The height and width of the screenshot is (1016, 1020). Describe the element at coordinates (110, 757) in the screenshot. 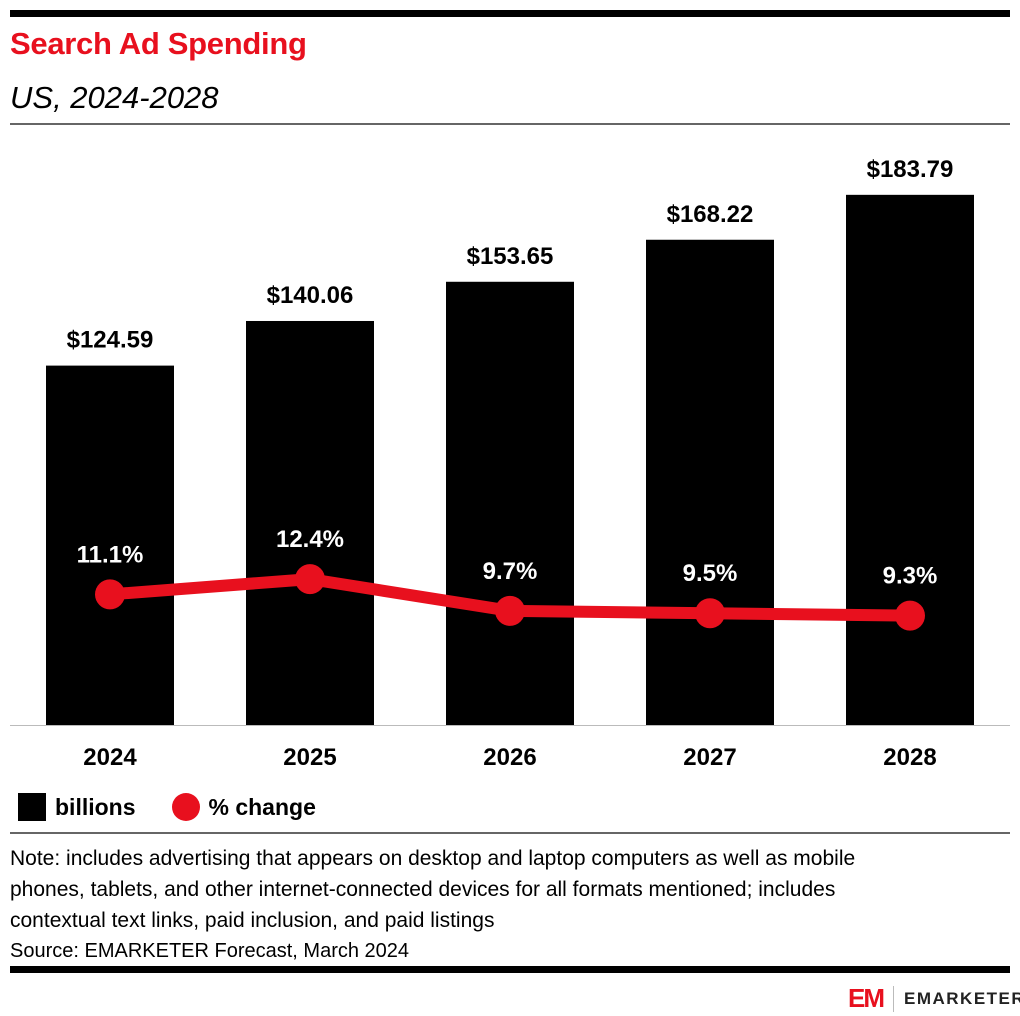

I see `x-tick-label: 2024` at that location.